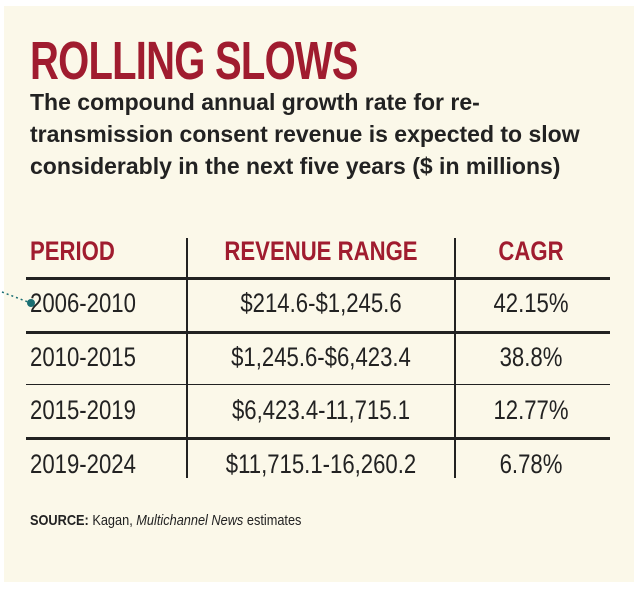  What do you see at coordinates (59, 520) in the screenshot?
I see `source-label: SOURCE:` at bounding box center [59, 520].